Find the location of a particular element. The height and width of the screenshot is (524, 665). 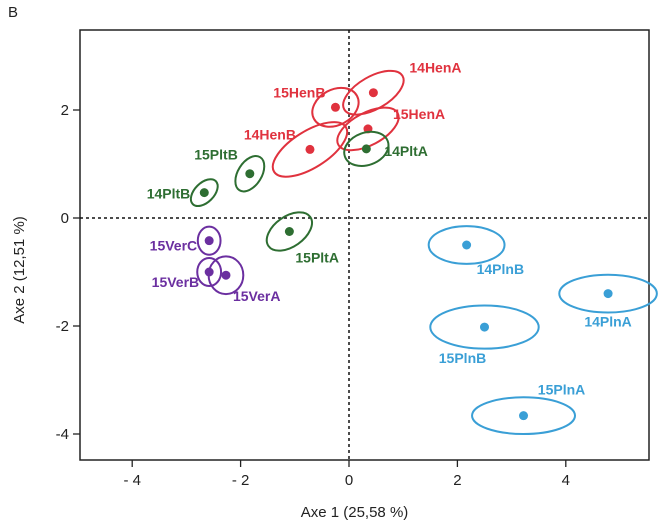

x-tick-label: - 4 is located at coordinates (132, 480).